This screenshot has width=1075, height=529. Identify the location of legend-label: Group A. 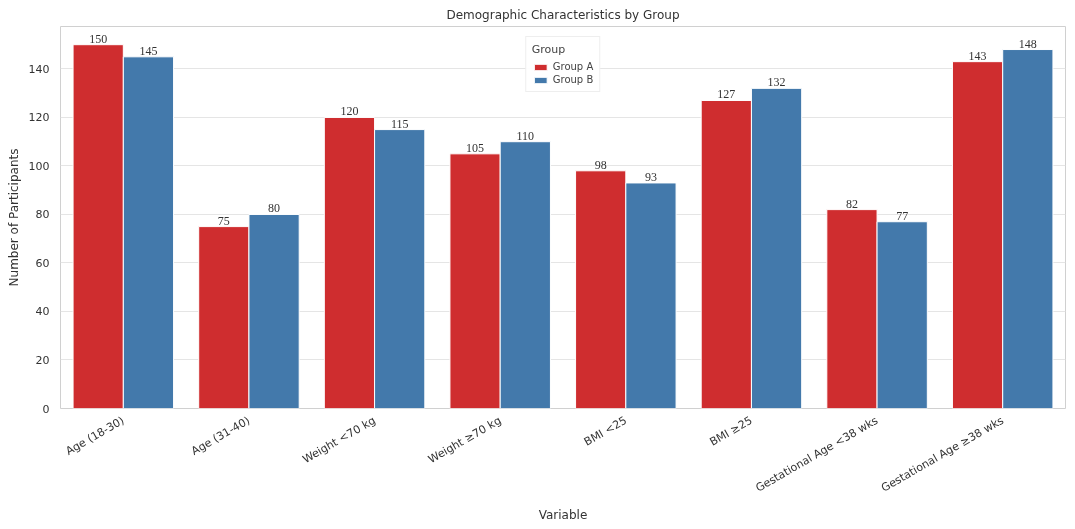
(573, 66).